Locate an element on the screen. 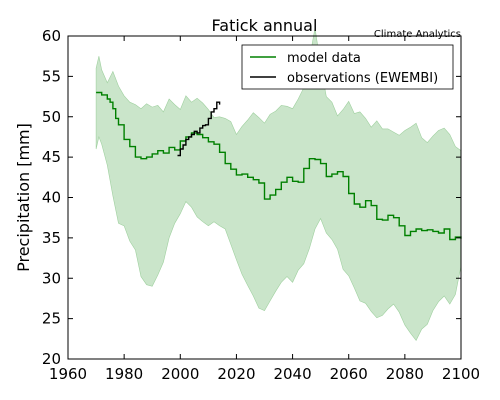  legend: model data observations (EWEMBI) is located at coordinates (347, 67).